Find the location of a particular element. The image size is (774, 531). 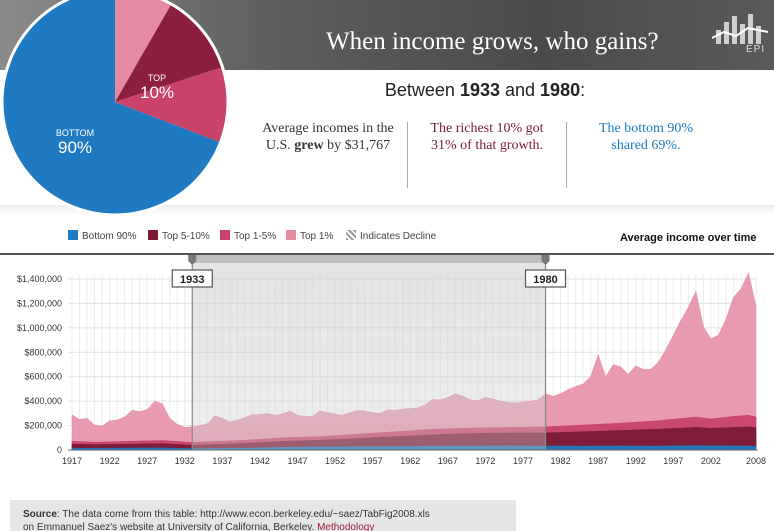

start-year: 1933 is located at coordinates (479, 90).